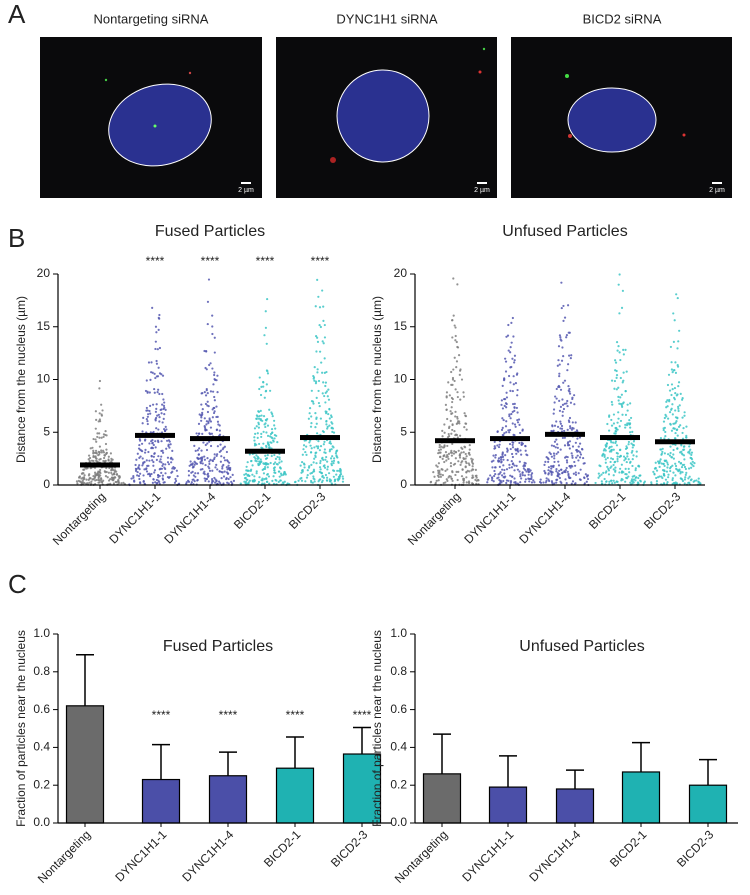 The height and width of the screenshot is (895, 750). Describe the element at coordinates (21, 379) in the screenshot. I see `y-axis-label: Distance from the nucleus (µm)` at that location.